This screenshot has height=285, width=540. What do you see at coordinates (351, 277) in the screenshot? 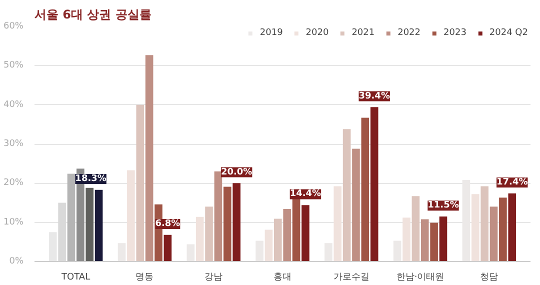
I see `x-tick-label: 가로수길` at bounding box center [351, 277].